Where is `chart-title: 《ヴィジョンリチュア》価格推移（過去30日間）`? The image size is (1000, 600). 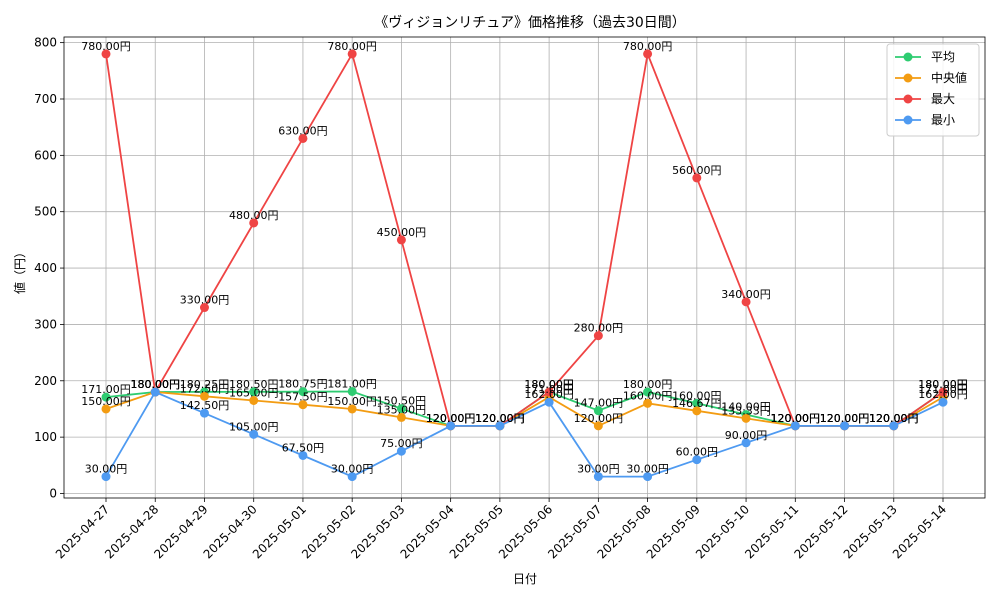
chart-title: 《ヴィジョンリチュア》価格推移（過去30日間） is located at coordinates (530, 22).